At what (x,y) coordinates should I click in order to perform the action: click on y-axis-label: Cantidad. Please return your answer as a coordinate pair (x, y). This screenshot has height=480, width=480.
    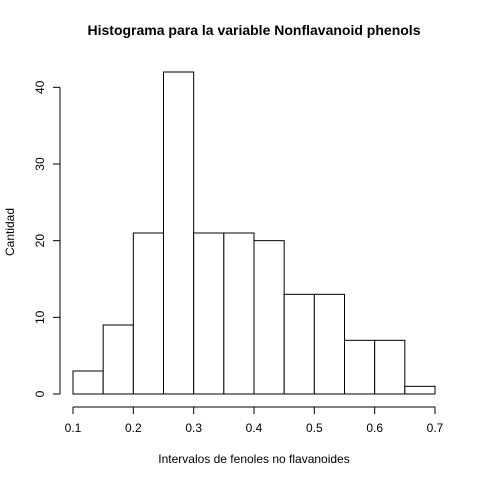
    Looking at the image, I should click on (10, 232).